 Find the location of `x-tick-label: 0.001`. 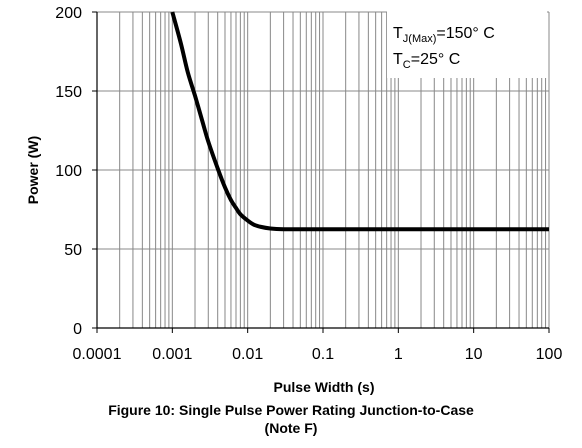

x-tick-label: 0.001 is located at coordinates (172, 354).